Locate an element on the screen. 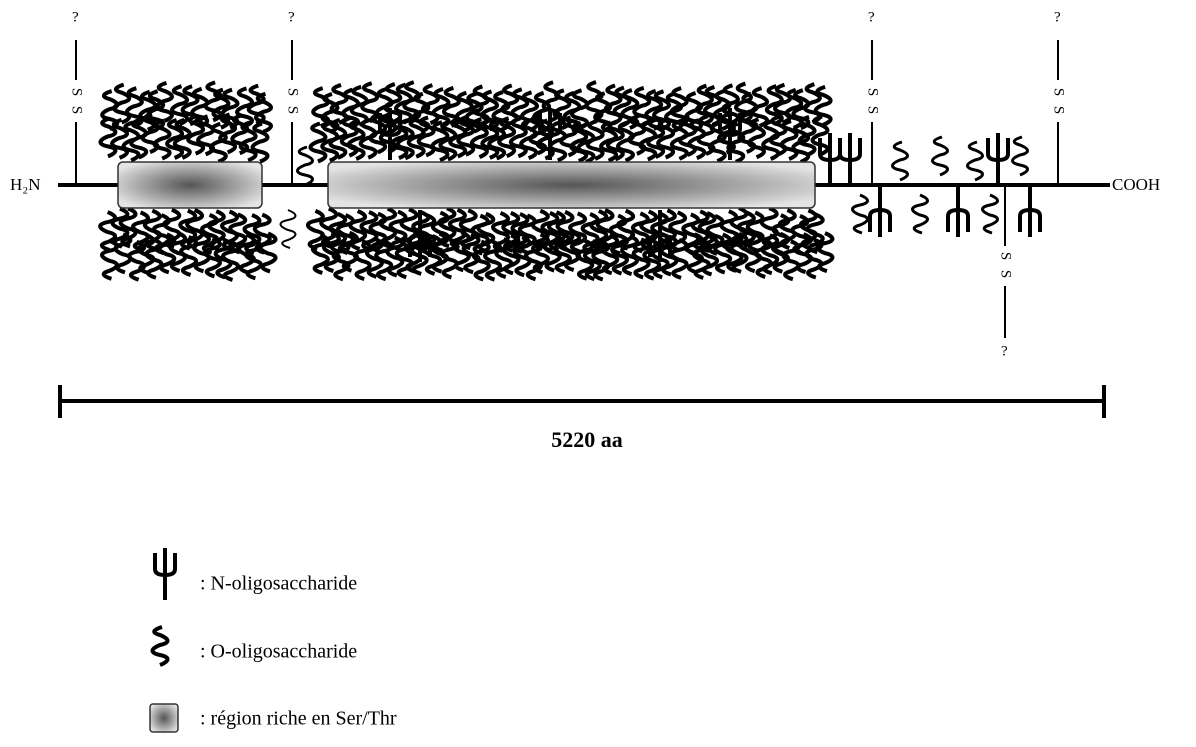  legend-label: : O-oligosaccharide is located at coordinates (278, 652).